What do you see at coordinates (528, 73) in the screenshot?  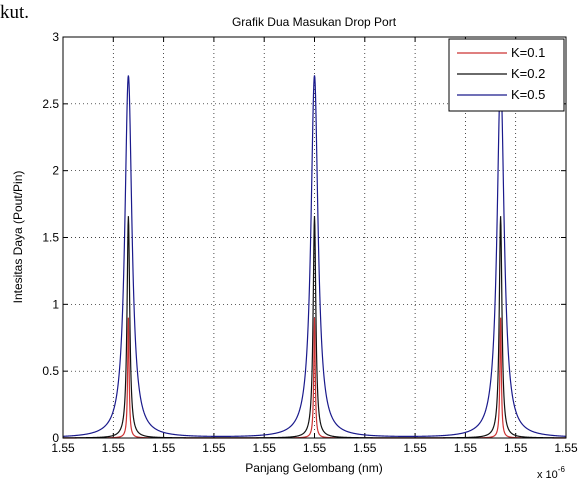 I see `legend-label: K=0.2` at bounding box center [528, 73].